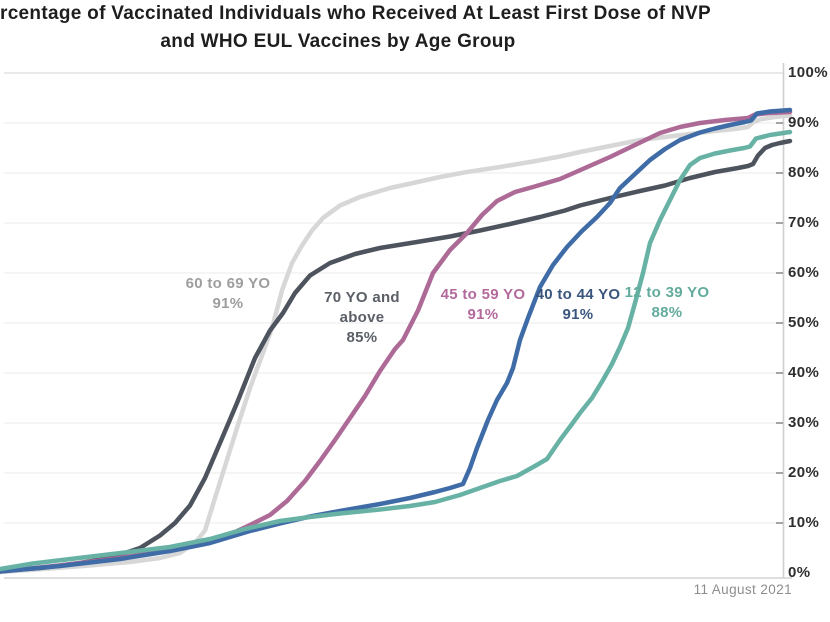  Describe the element at coordinates (667, 292) in the screenshot. I see `series-label-line: 12 to 39 YO` at that location.